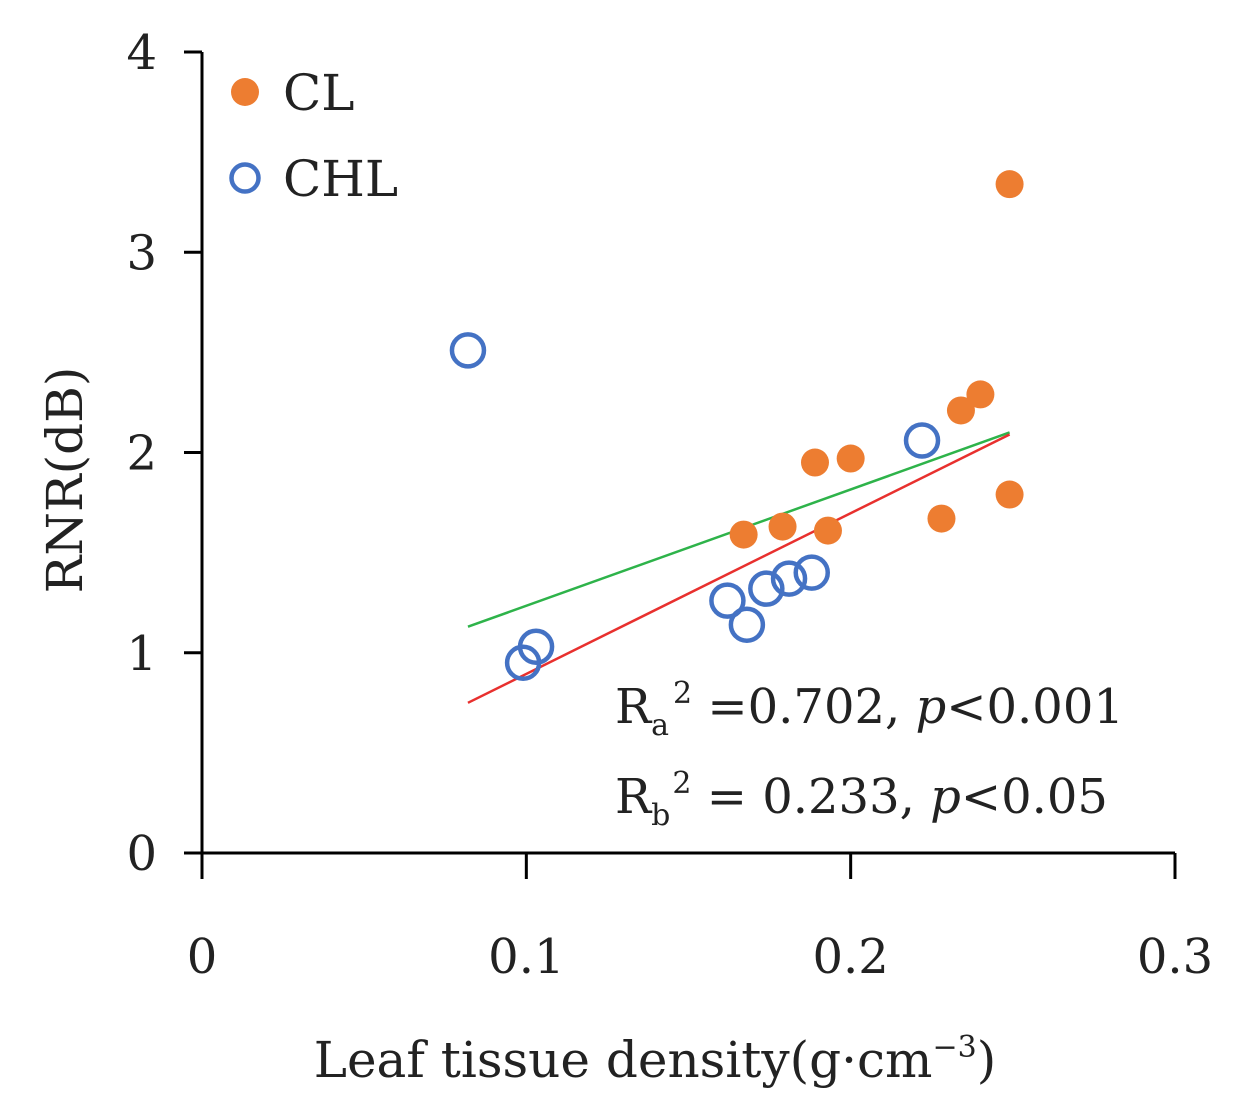  Describe the element at coordinates (850, 957) in the screenshot. I see `x-tick-label: 0.2` at that location.